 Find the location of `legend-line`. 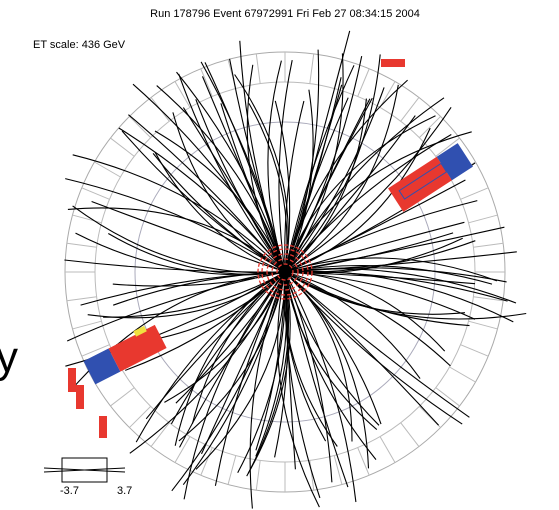

legend-line is located at coordinates (84, 470).